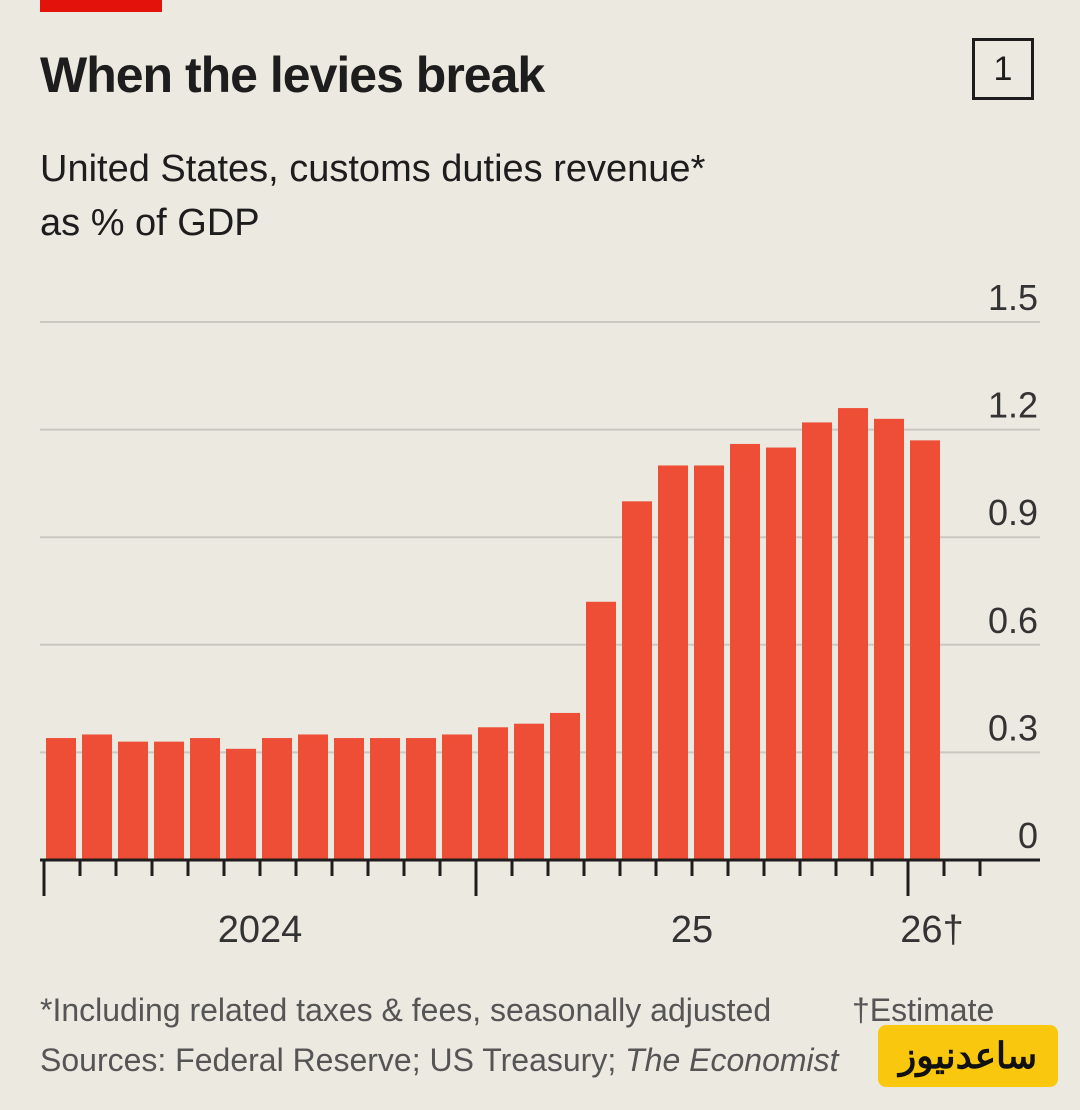  Describe the element at coordinates (732, 1060) in the screenshot. I see `sources-italic: The Economist` at that location.